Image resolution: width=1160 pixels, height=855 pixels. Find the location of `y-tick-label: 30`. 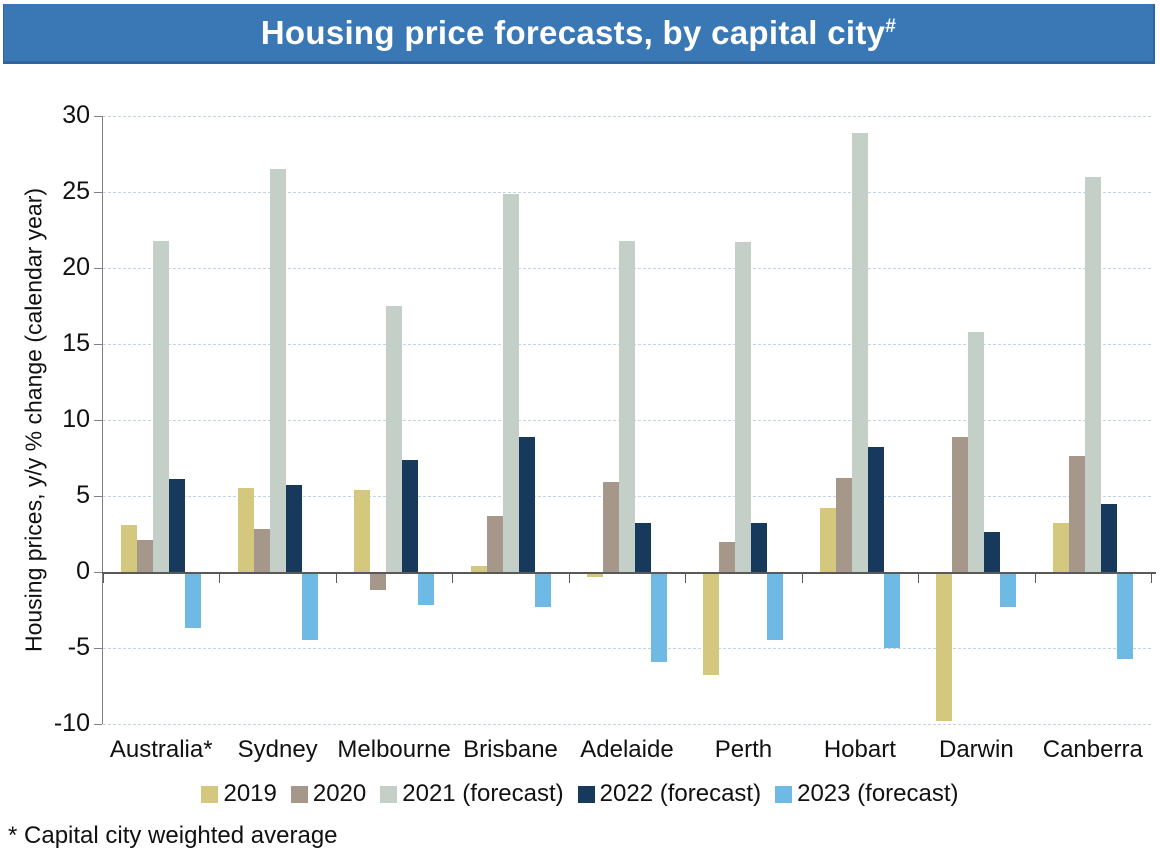

y-tick-label: 30 is located at coordinates (76, 115).